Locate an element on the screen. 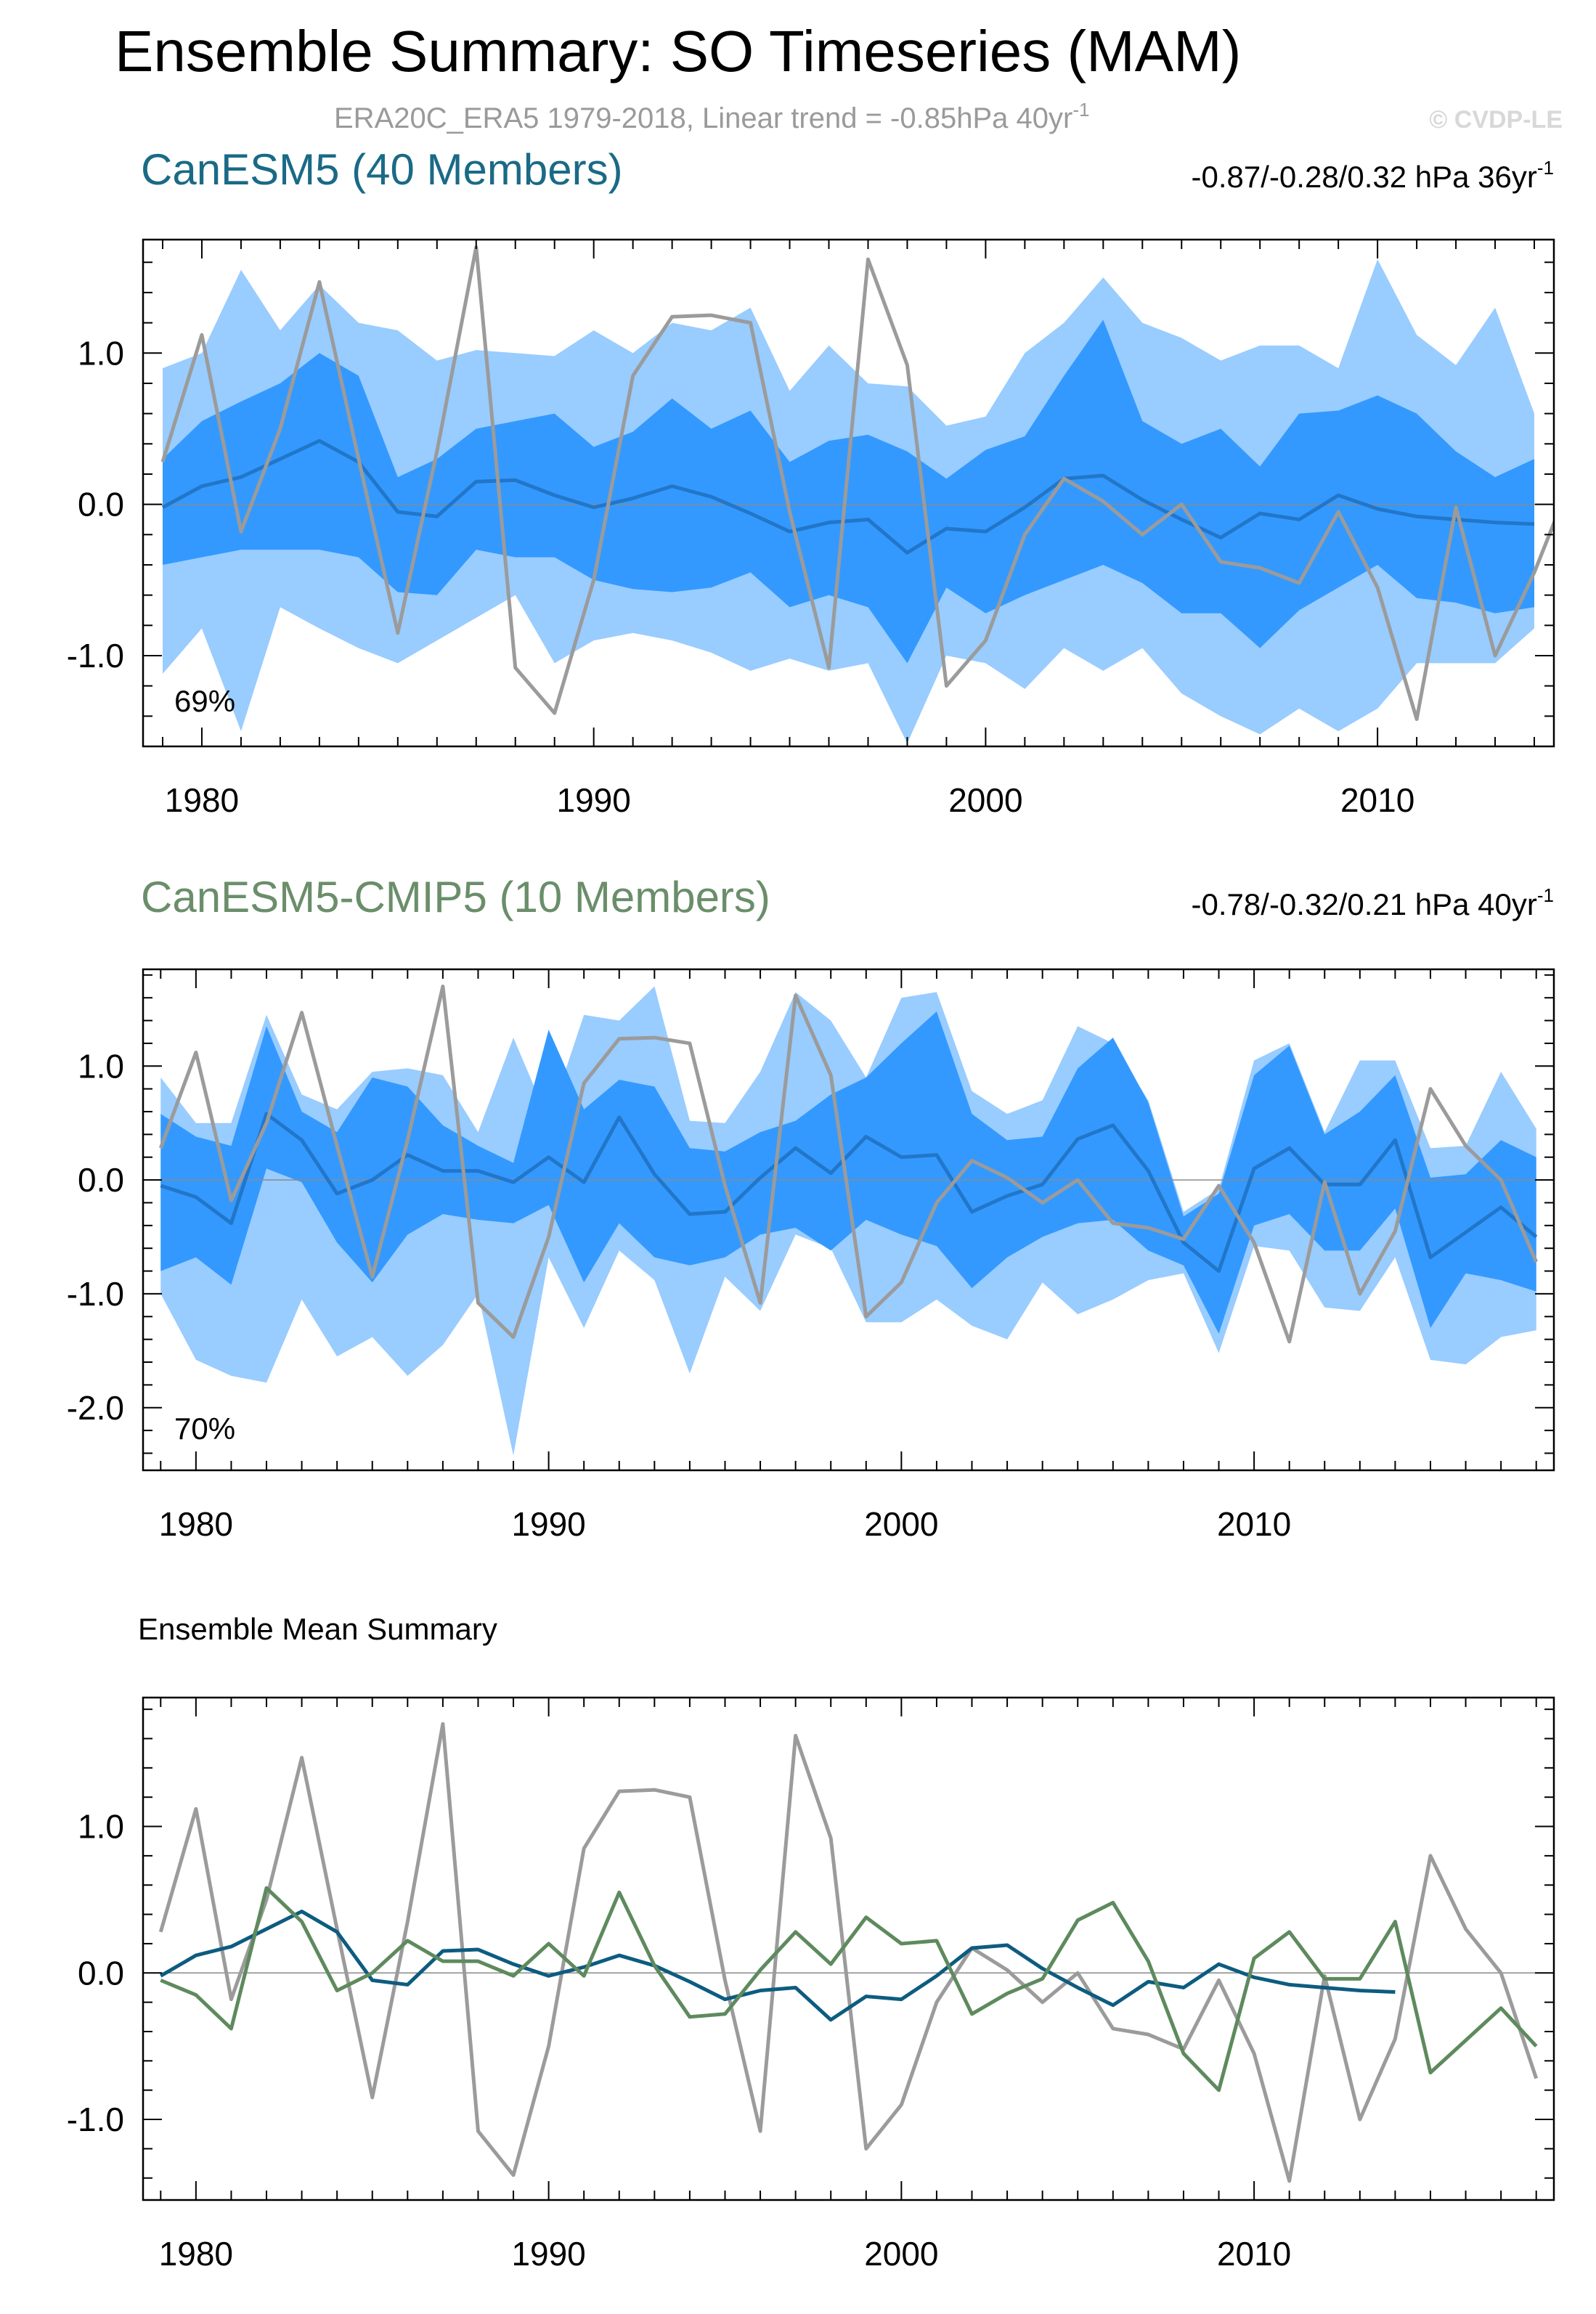 The width and height of the screenshot is (1596, 2314). series-line-canesm5-cmip5 is located at coordinates (849, 1990).